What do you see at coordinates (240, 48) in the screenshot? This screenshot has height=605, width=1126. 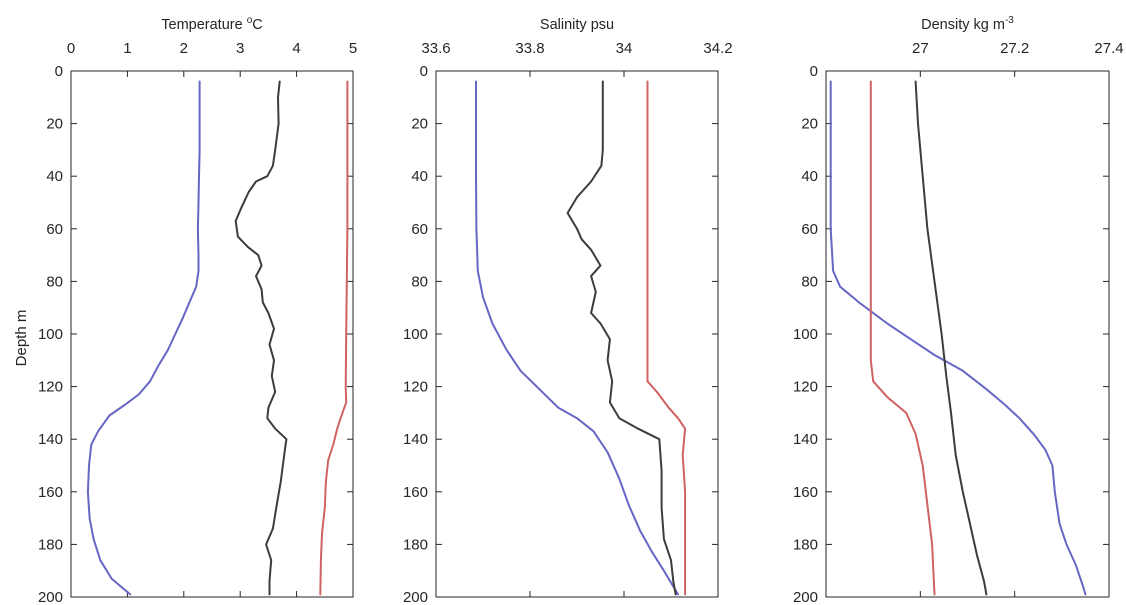 I see `temperature-x-tick-label: 3` at bounding box center [240, 48].